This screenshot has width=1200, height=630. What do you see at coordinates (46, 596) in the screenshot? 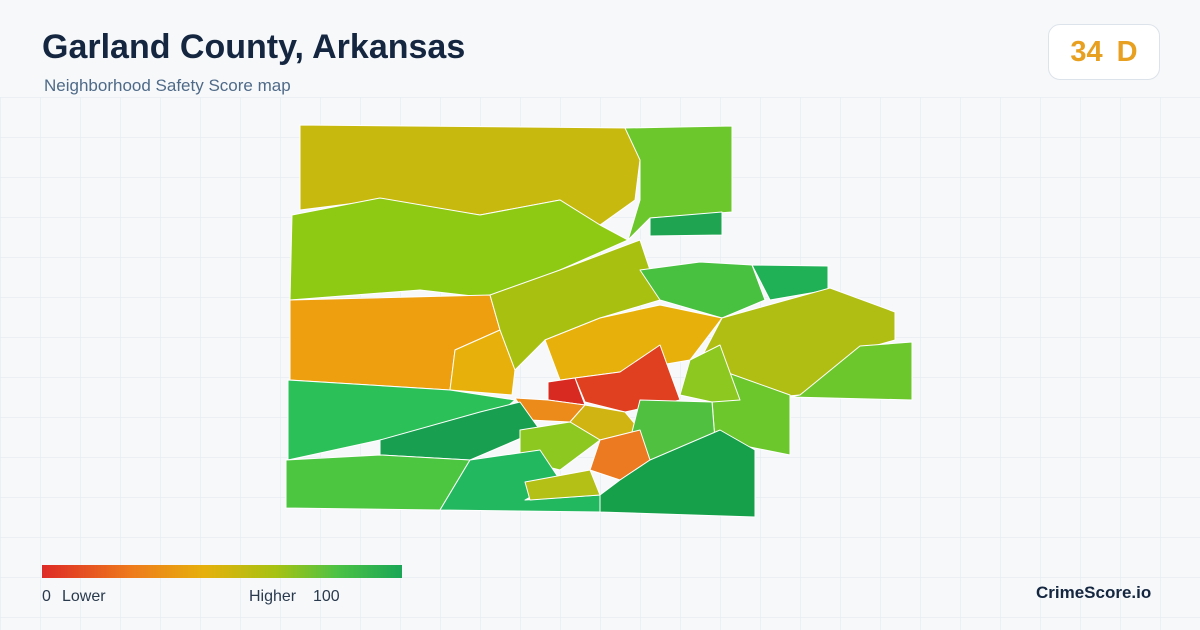
I see `legend-min: 0` at bounding box center [46, 596].